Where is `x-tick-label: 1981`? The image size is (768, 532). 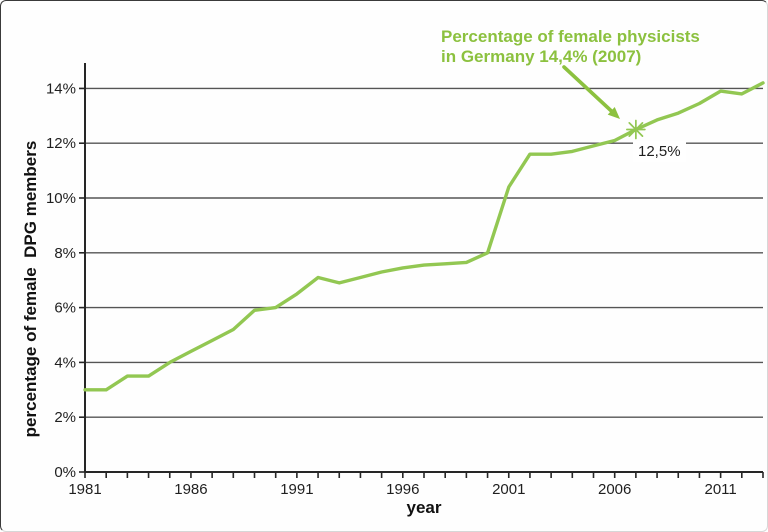
x-tick-label: 1981 is located at coordinates (84, 489).